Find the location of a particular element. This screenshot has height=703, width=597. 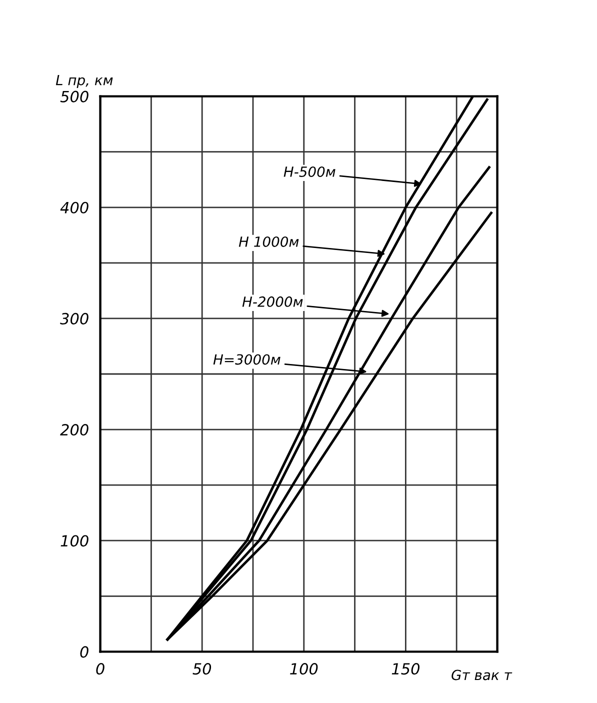

y-tick-label: 0 is located at coordinates (84, 652).